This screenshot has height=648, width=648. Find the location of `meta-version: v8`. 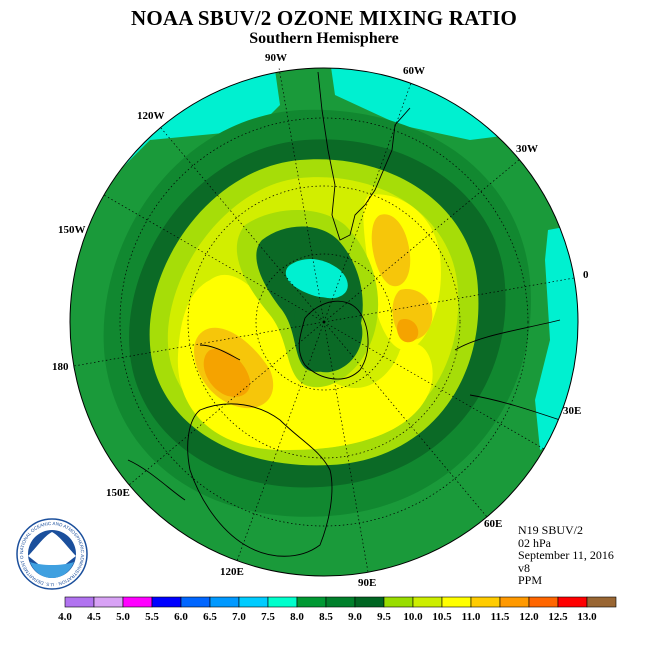

meta-version: v8 is located at coordinates (524, 567).